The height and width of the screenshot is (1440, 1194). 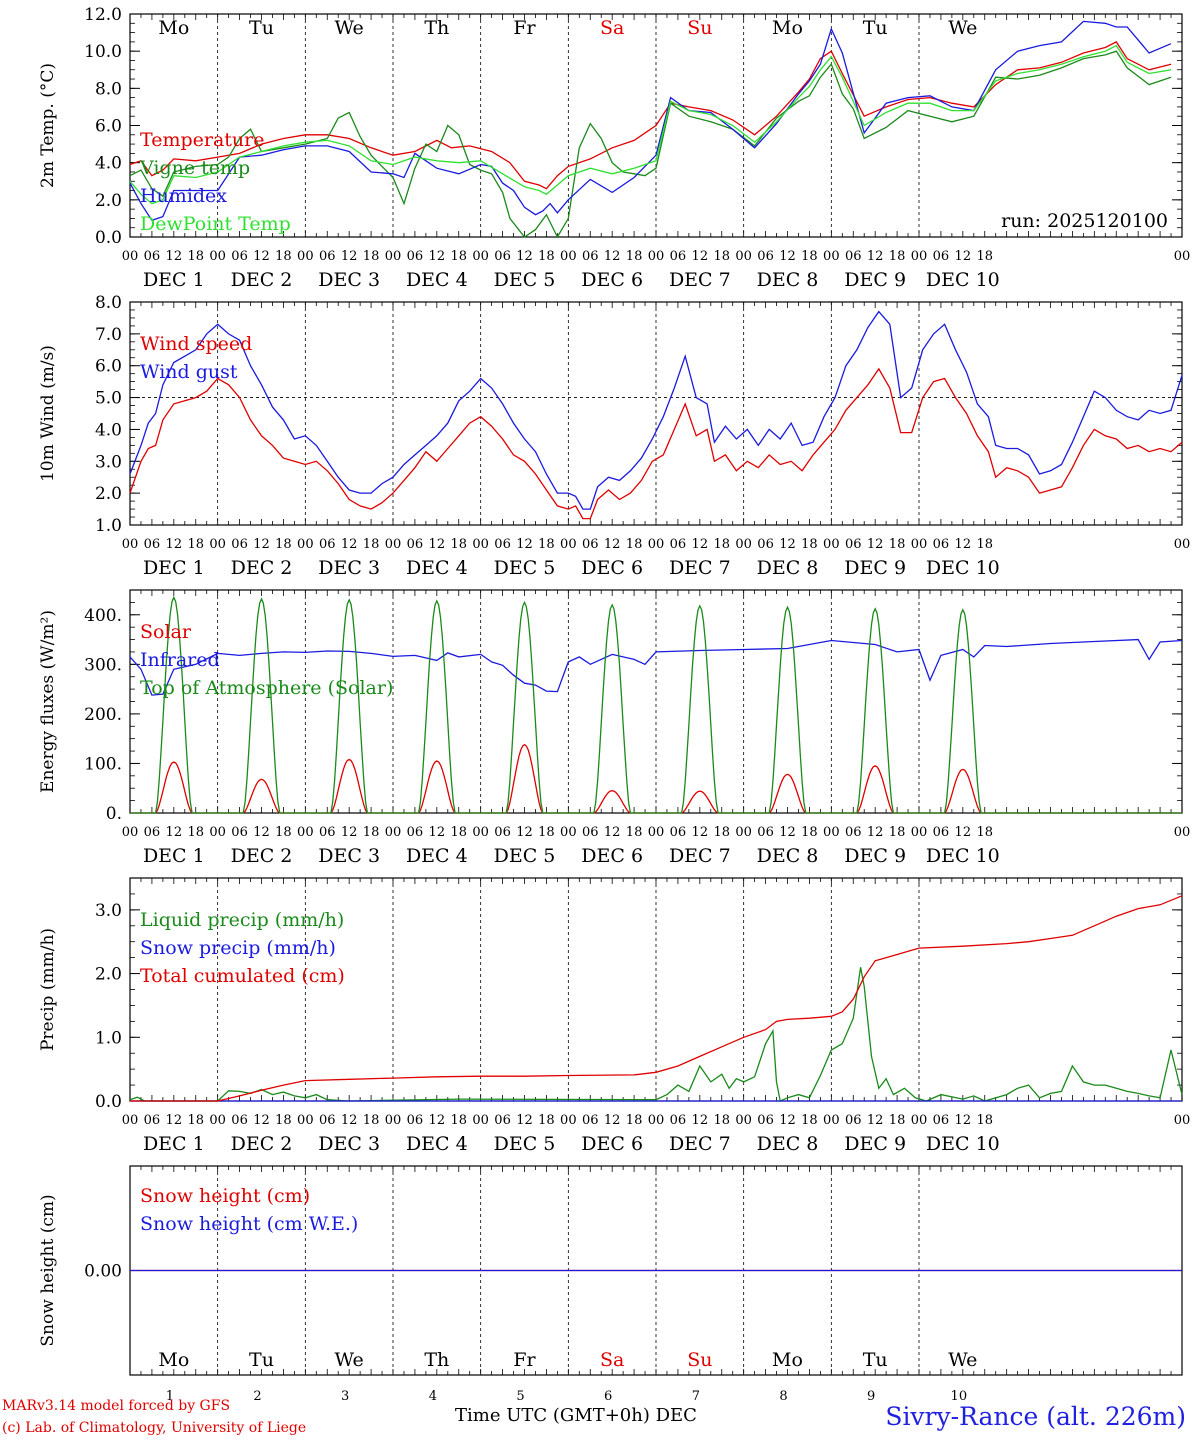 I want to click on day-number: 2, so click(x=257, y=1396).